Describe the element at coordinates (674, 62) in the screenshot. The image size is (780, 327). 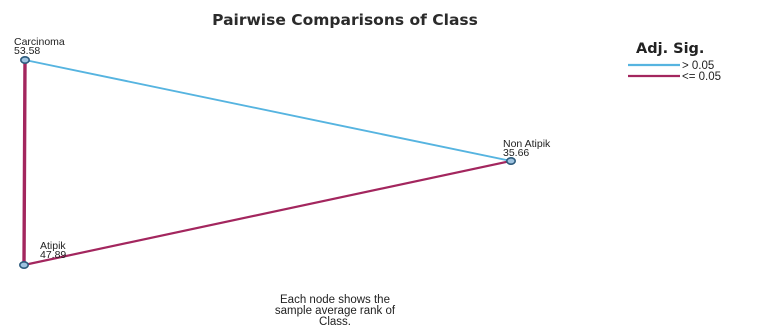
I see `legend: Adj. Sig. > 0.05 <= 0.05` at that location.